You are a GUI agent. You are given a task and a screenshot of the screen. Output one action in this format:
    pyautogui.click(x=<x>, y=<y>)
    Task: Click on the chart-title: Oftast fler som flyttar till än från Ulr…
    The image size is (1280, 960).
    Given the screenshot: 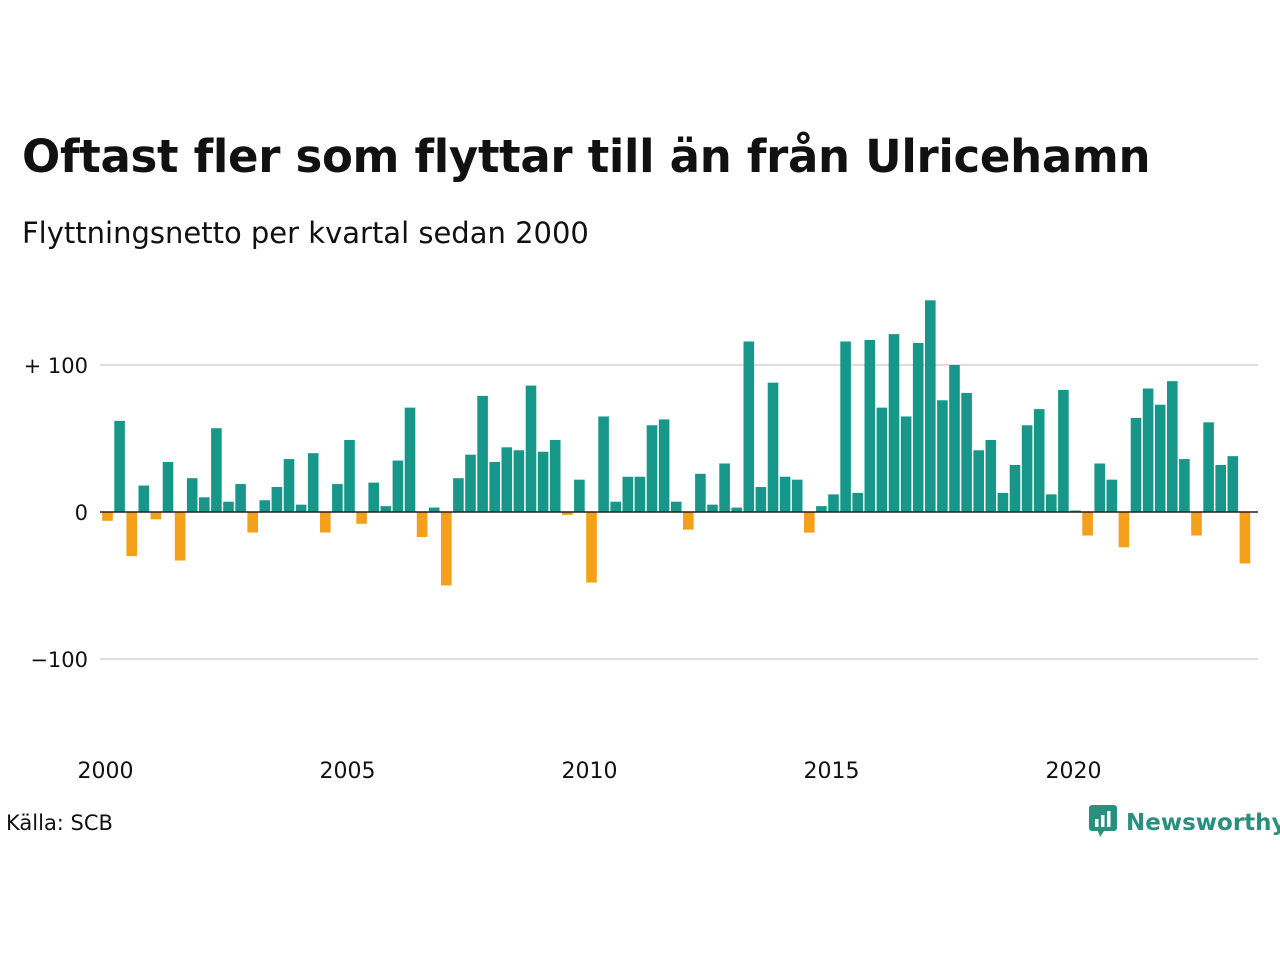 What is the action you would take?
    pyautogui.click(x=586, y=156)
    